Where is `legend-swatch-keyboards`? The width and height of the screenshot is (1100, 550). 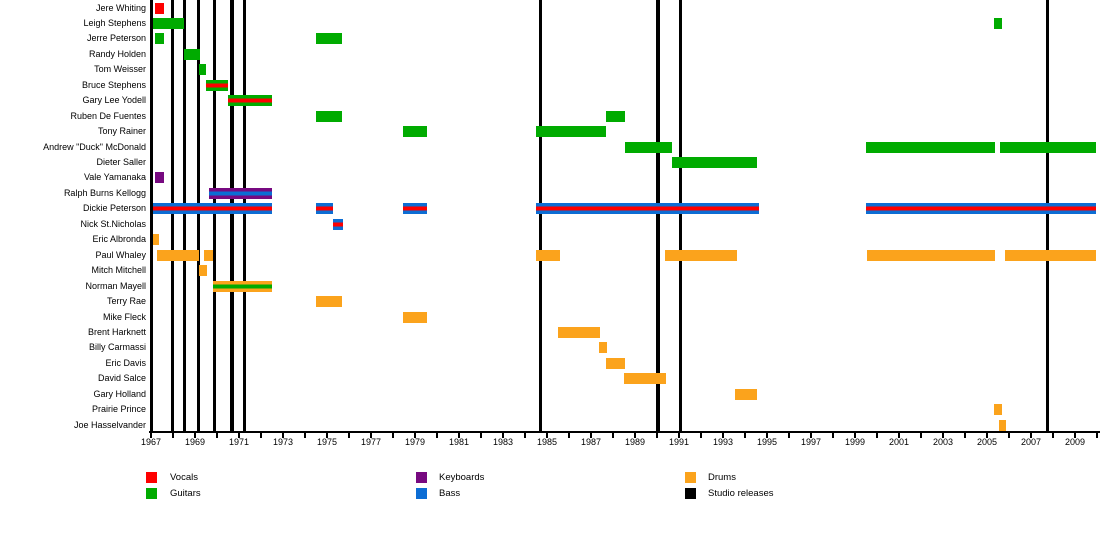 legend-swatch-keyboards is located at coordinates (421, 477).